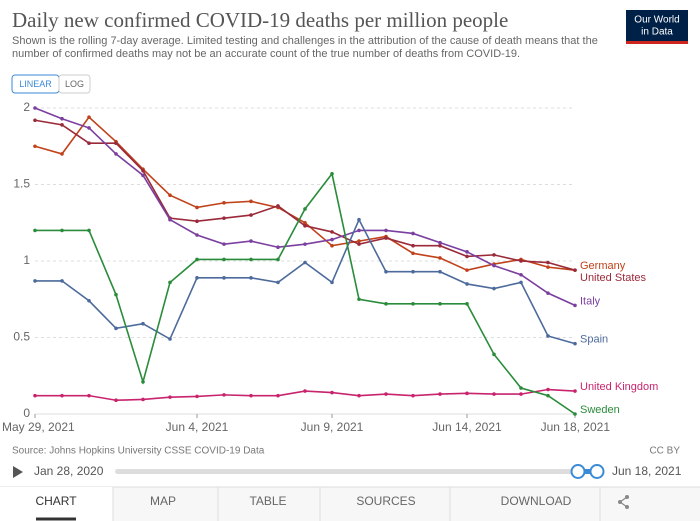  I want to click on tab-download: DOWNLOAD, so click(536, 501).